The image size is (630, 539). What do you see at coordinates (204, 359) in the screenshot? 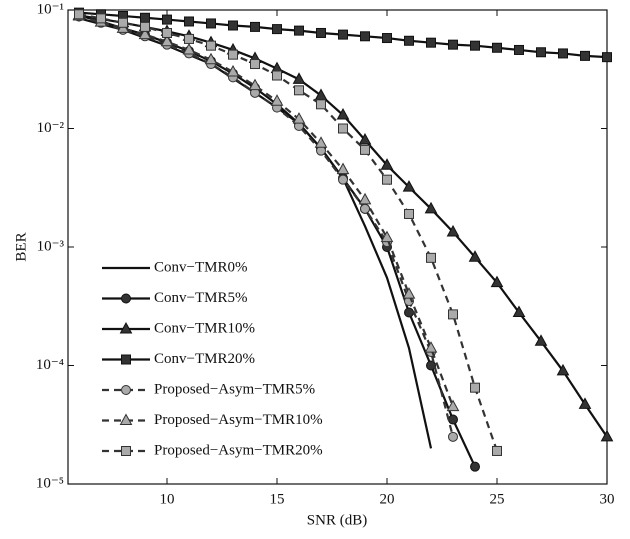
I see `legend-label: Conv−TMR20%` at bounding box center [204, 359].